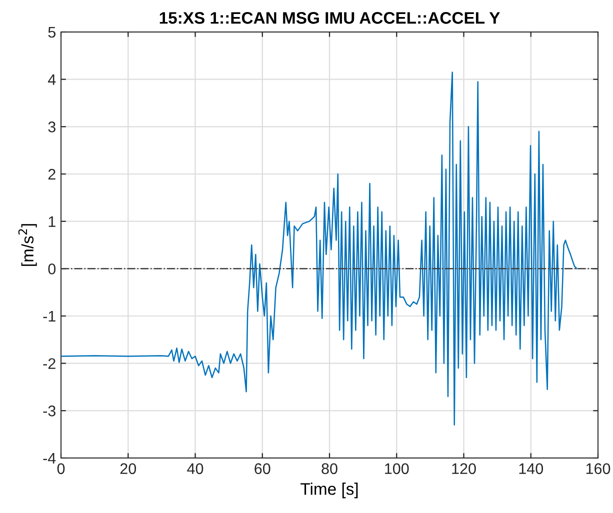 The height and width of the screenshot is (513, 613). What do you see at coordinates (52, 79) in the screenshot?
I see `y-tick-label: 4` at bounding box center [52, 79].